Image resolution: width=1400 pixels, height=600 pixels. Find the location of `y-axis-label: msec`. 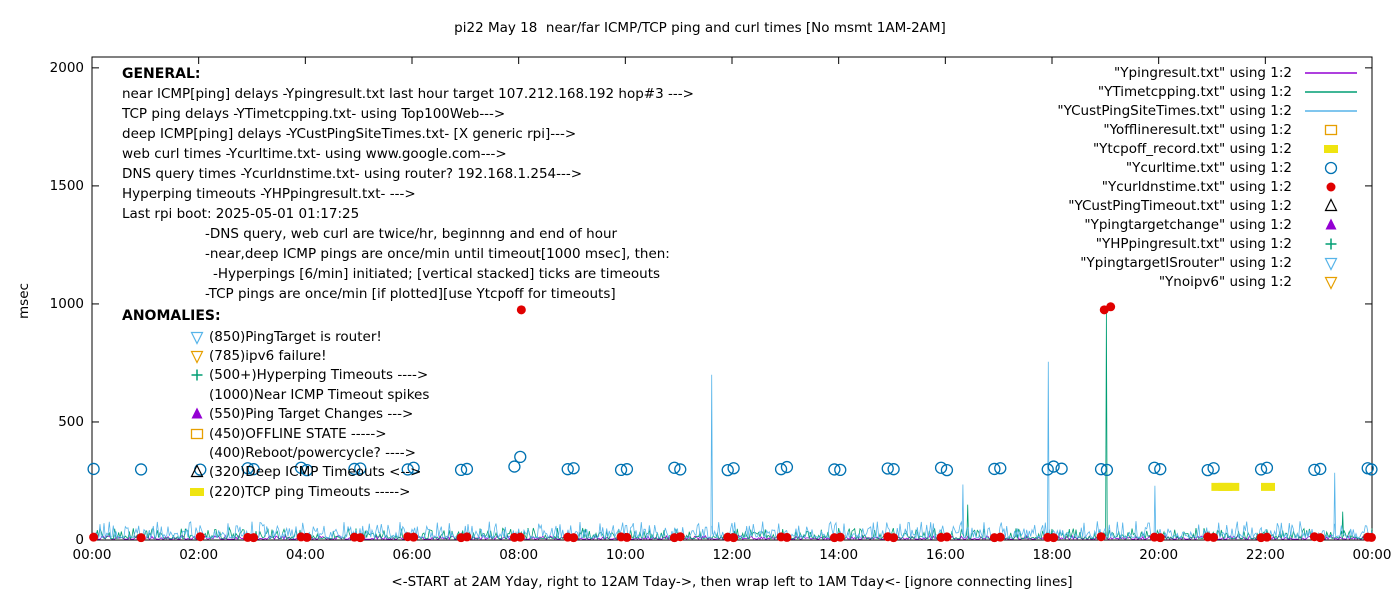

y-axis-label: msec is located at coordinates (24, 301).